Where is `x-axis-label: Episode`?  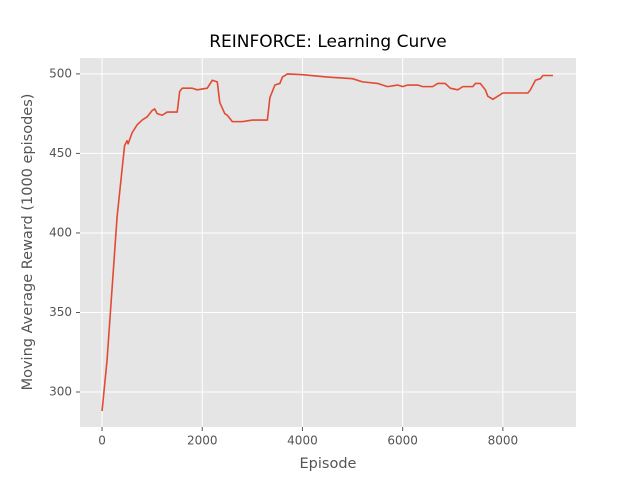
x-axis-label: Episode is located at coordinates (328, 464).